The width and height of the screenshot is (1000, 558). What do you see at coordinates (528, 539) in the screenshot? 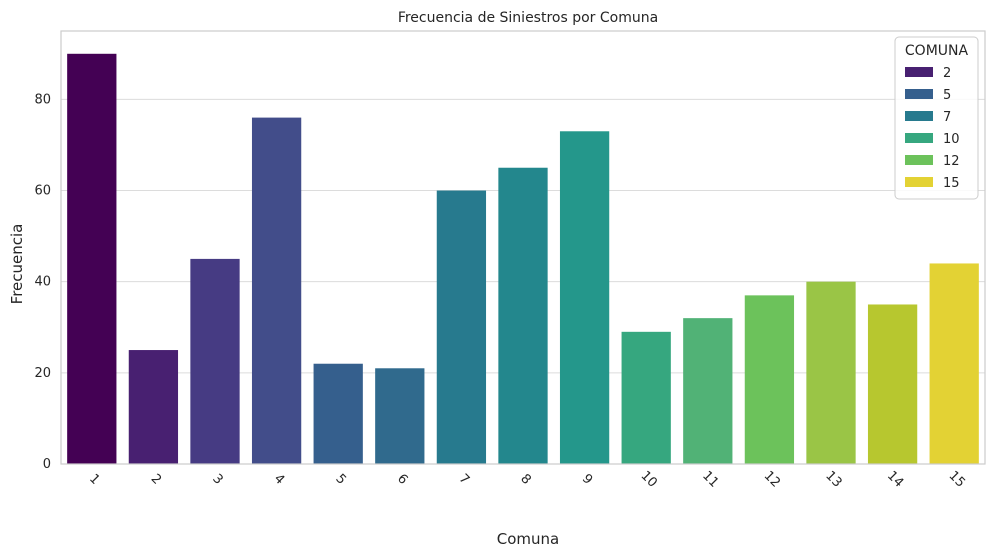
I see `x-axis-label: Comuna` at bounding box center [528, 539].